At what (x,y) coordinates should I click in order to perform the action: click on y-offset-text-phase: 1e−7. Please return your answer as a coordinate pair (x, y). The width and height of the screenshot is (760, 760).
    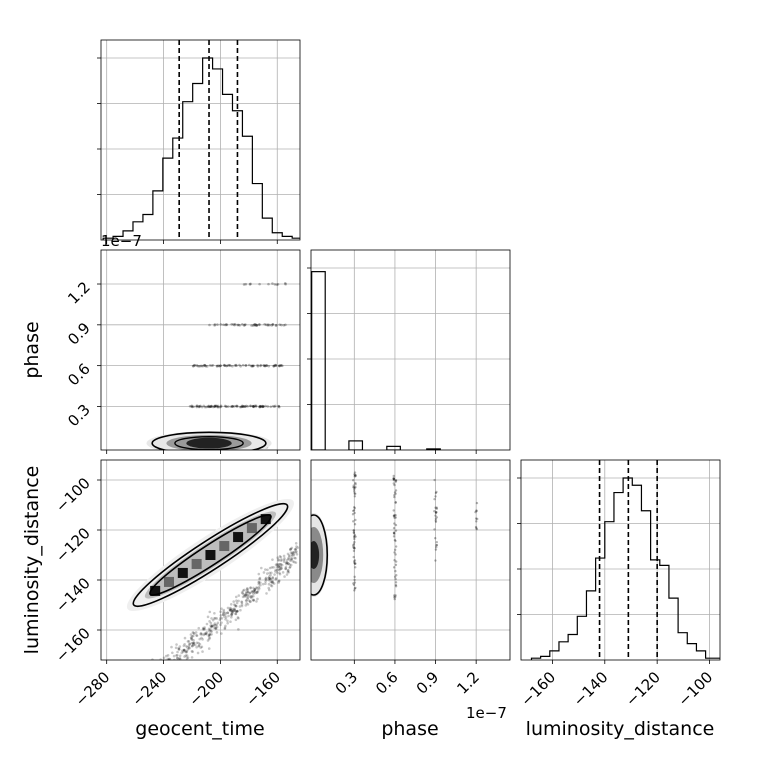
    Looking at the image, I should click on (121, 241).